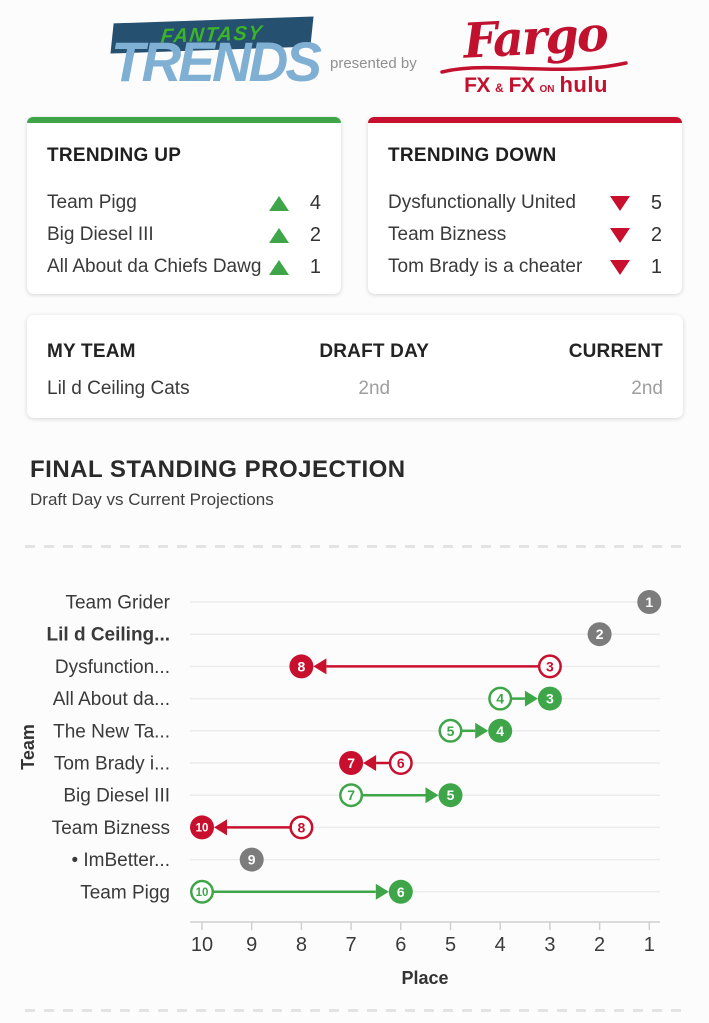 The height and width of the screenshot is (1023, 709). I want to click on trending-down-accent-bar, so click(525, 120).